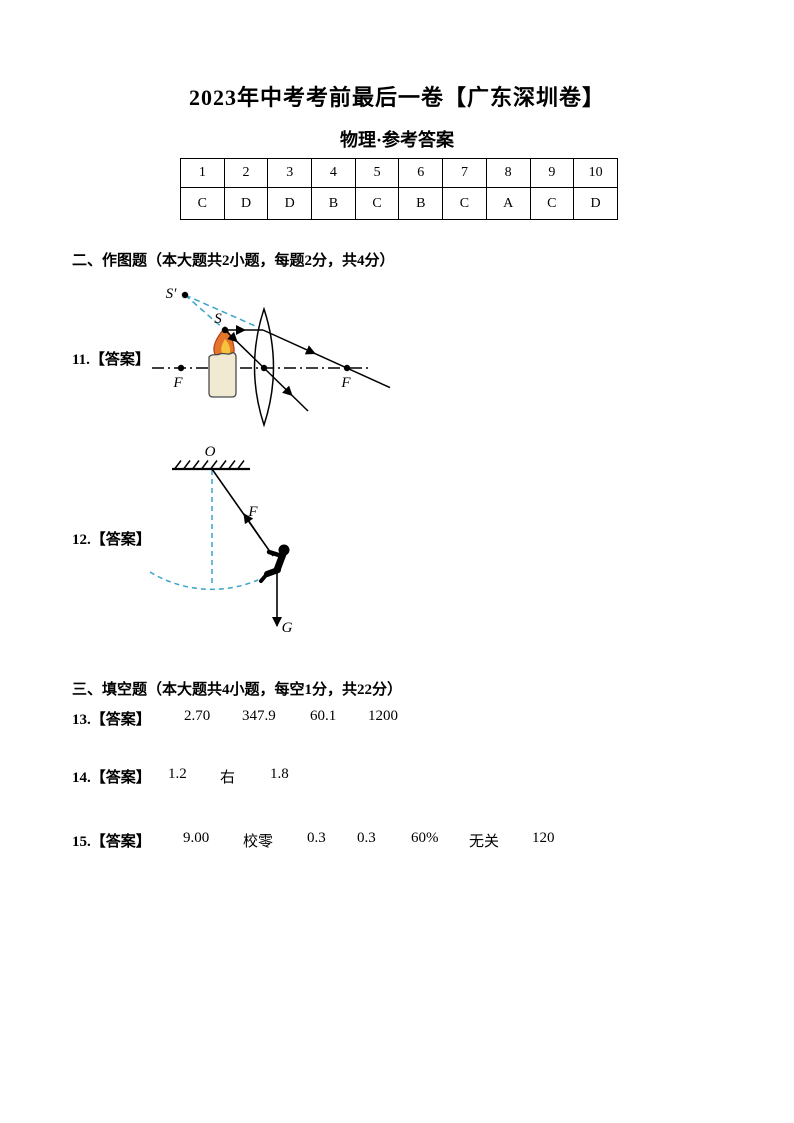 The height and width of the screenshot is (1123, 794). What do you see at coordinates (196, 838) in the screenshot?
I see `q15-blank-value: 9.00` at bounding box center [196, 838].